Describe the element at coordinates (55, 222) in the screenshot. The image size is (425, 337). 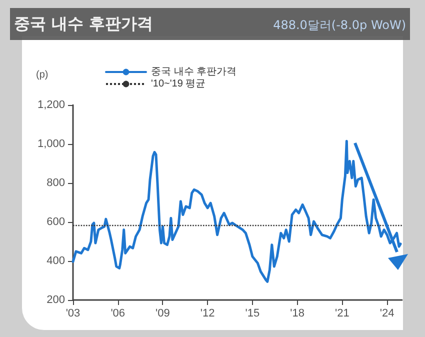
I see `y-tick-label: 600` at that location.